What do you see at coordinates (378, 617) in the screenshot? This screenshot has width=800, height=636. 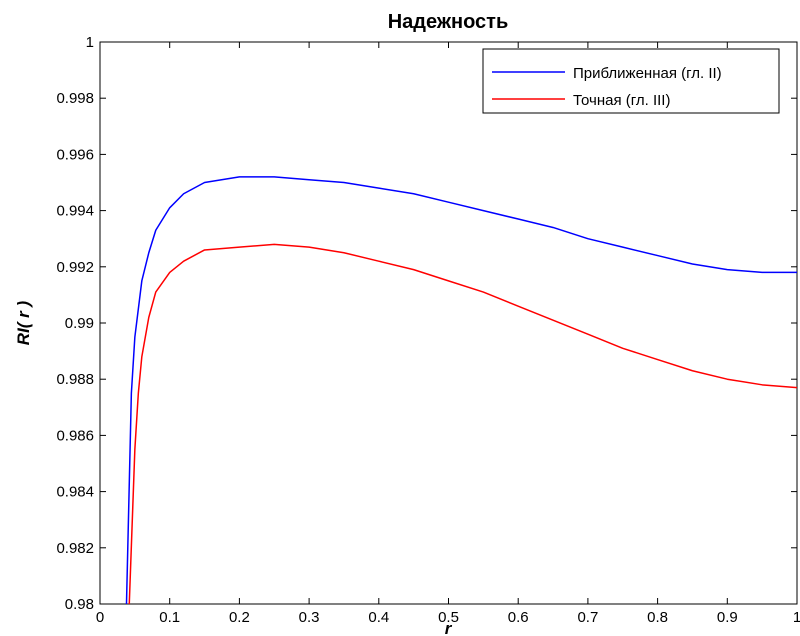 I see `x-tick-label: 0.4` at bounding box center [378, 617].